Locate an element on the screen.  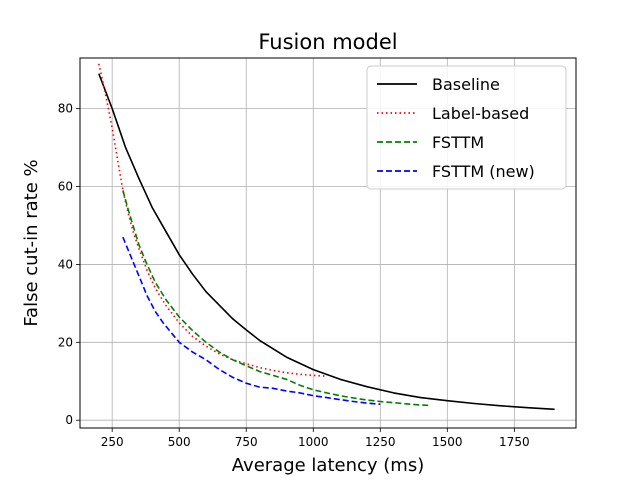
x-axis-title: Average latency (ms) is located at coordinates (328, 465).